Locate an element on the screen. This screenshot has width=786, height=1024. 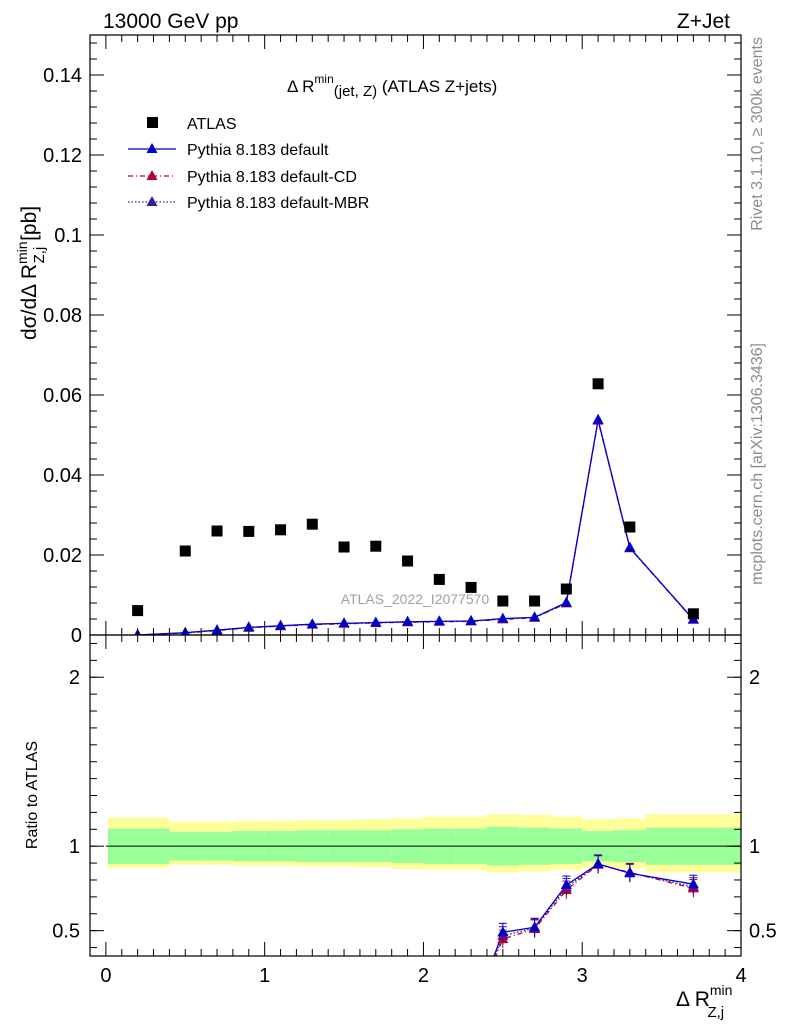
ratio-series-line-mbr is located at coordinates (594, 909).